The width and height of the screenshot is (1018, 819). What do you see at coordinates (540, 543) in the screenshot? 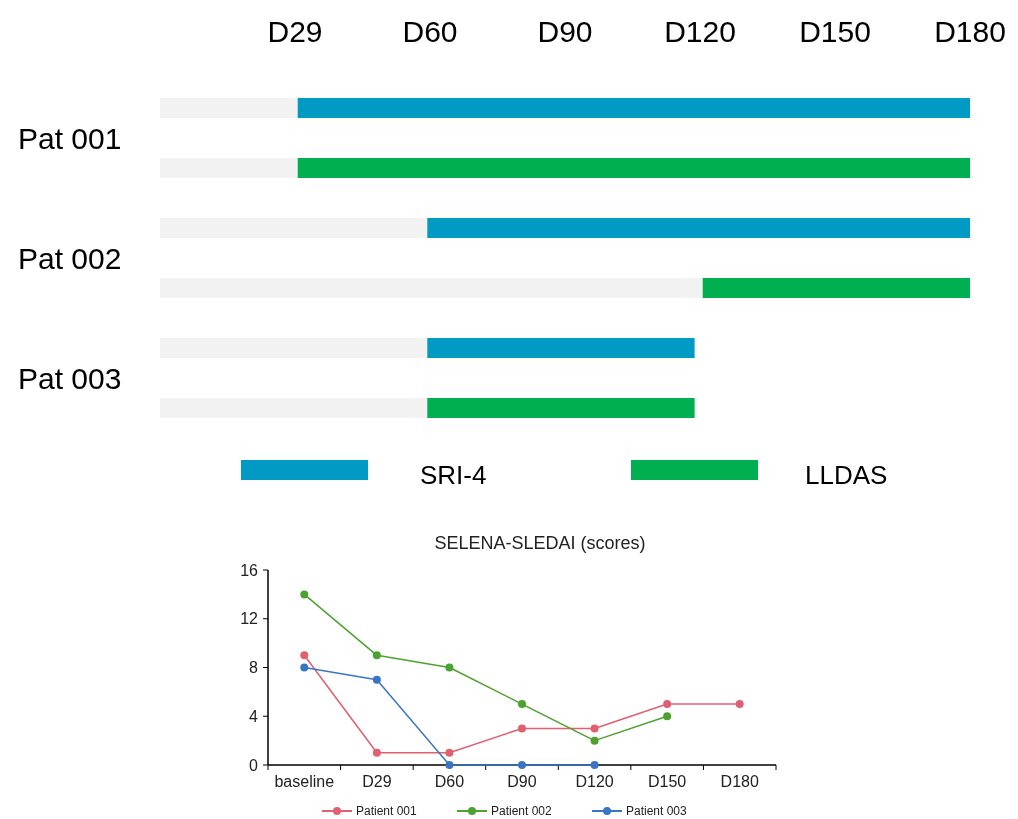
I see `chart-title: SELENA-SLEDAI (scores)` at bounding box center [540, 543].